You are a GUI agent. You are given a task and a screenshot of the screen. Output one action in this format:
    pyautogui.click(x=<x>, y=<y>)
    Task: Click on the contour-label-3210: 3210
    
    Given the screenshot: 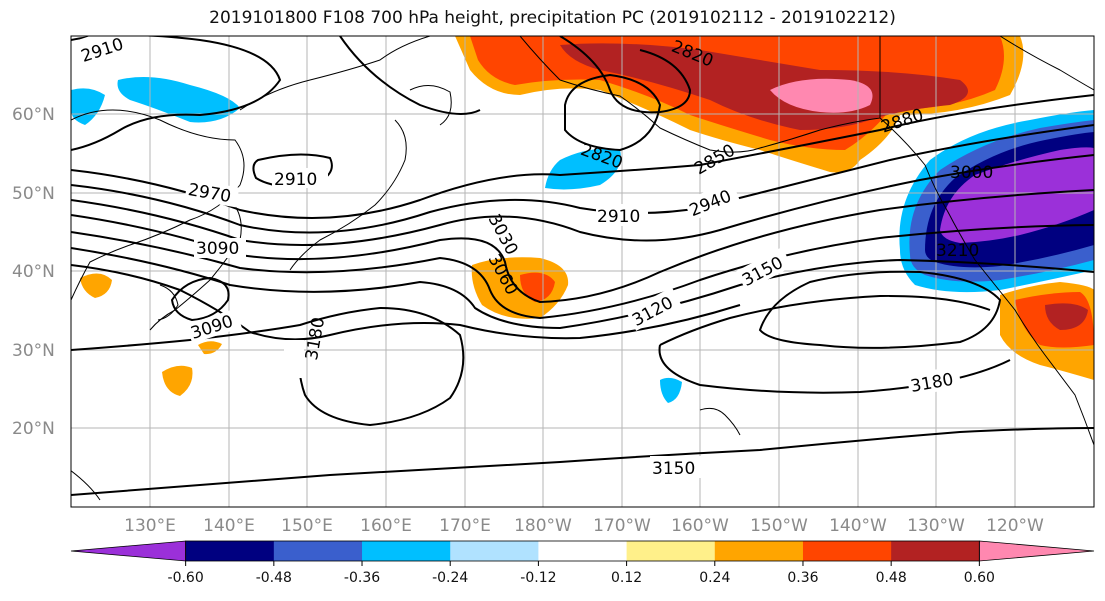 What is the action you would take?
    pyautogui.click(x=957, y=251)
    